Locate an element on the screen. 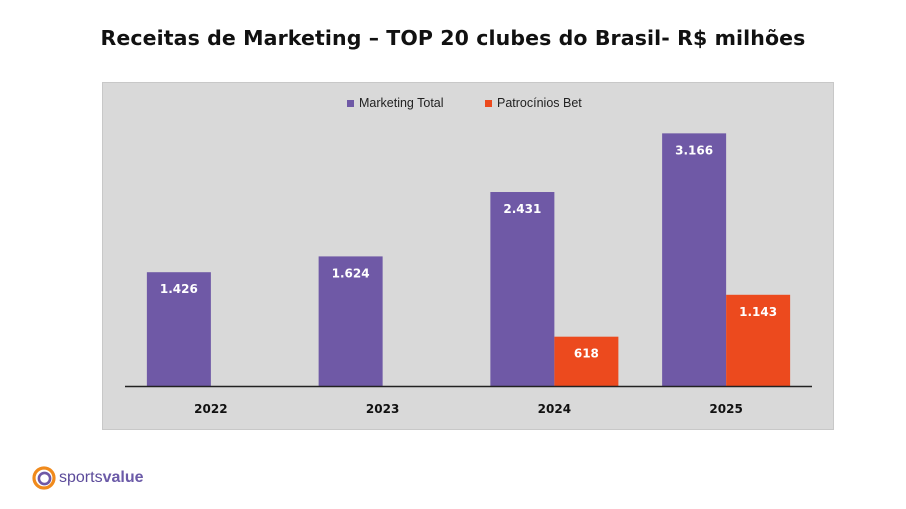 The image size is (906, 509). logo-text-value: value is located at coordinates (123, 477).